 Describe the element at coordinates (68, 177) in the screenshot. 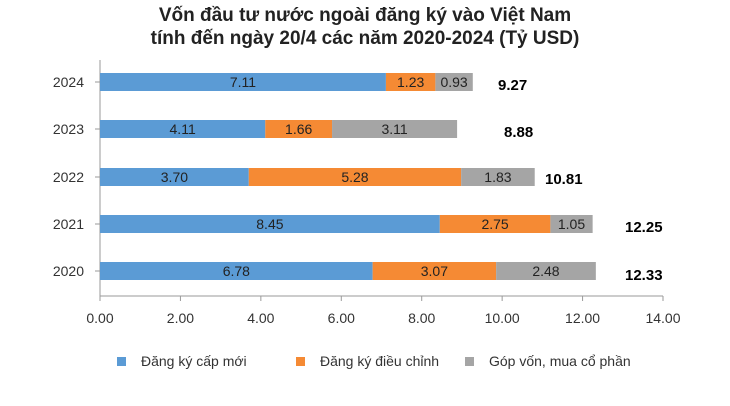

I see `y-tick-label: 2022` at that location.